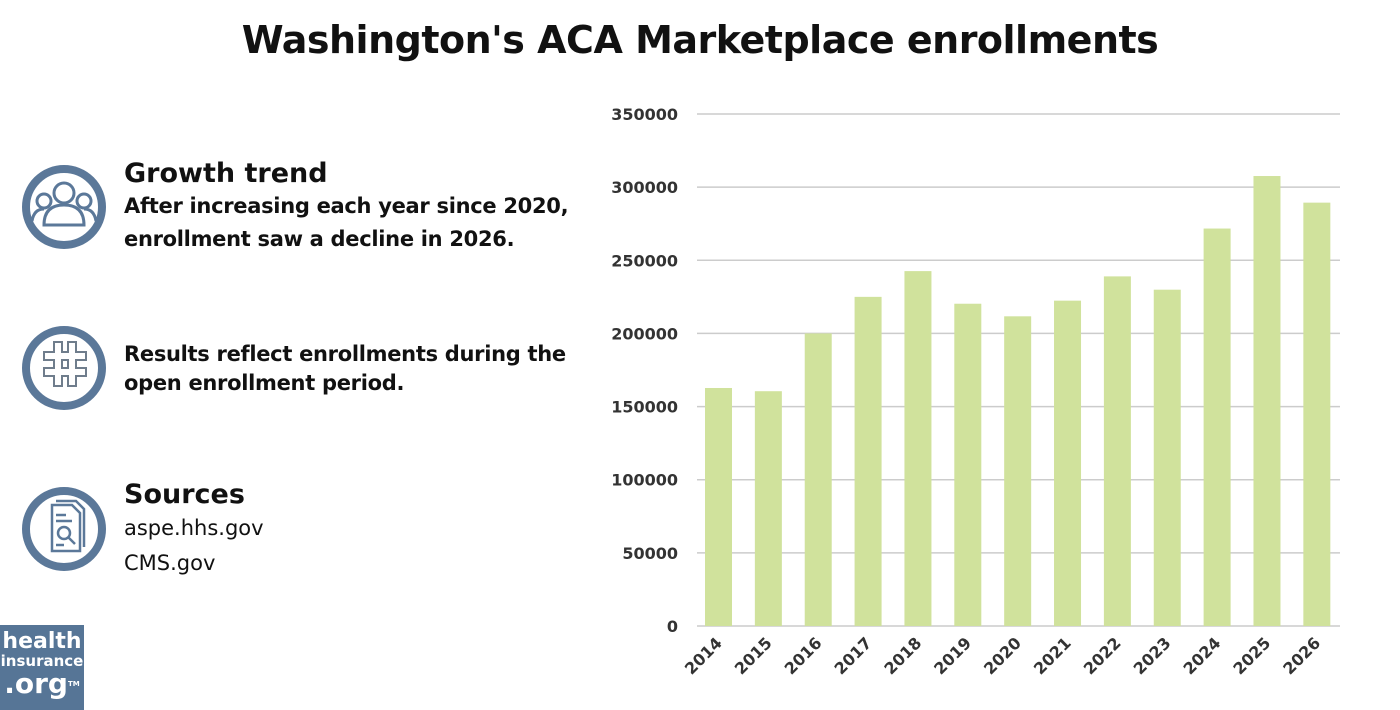 This screenshot has width=1400, height=710. I want to click on x-tick-label: 2020, so click(1002, 655).